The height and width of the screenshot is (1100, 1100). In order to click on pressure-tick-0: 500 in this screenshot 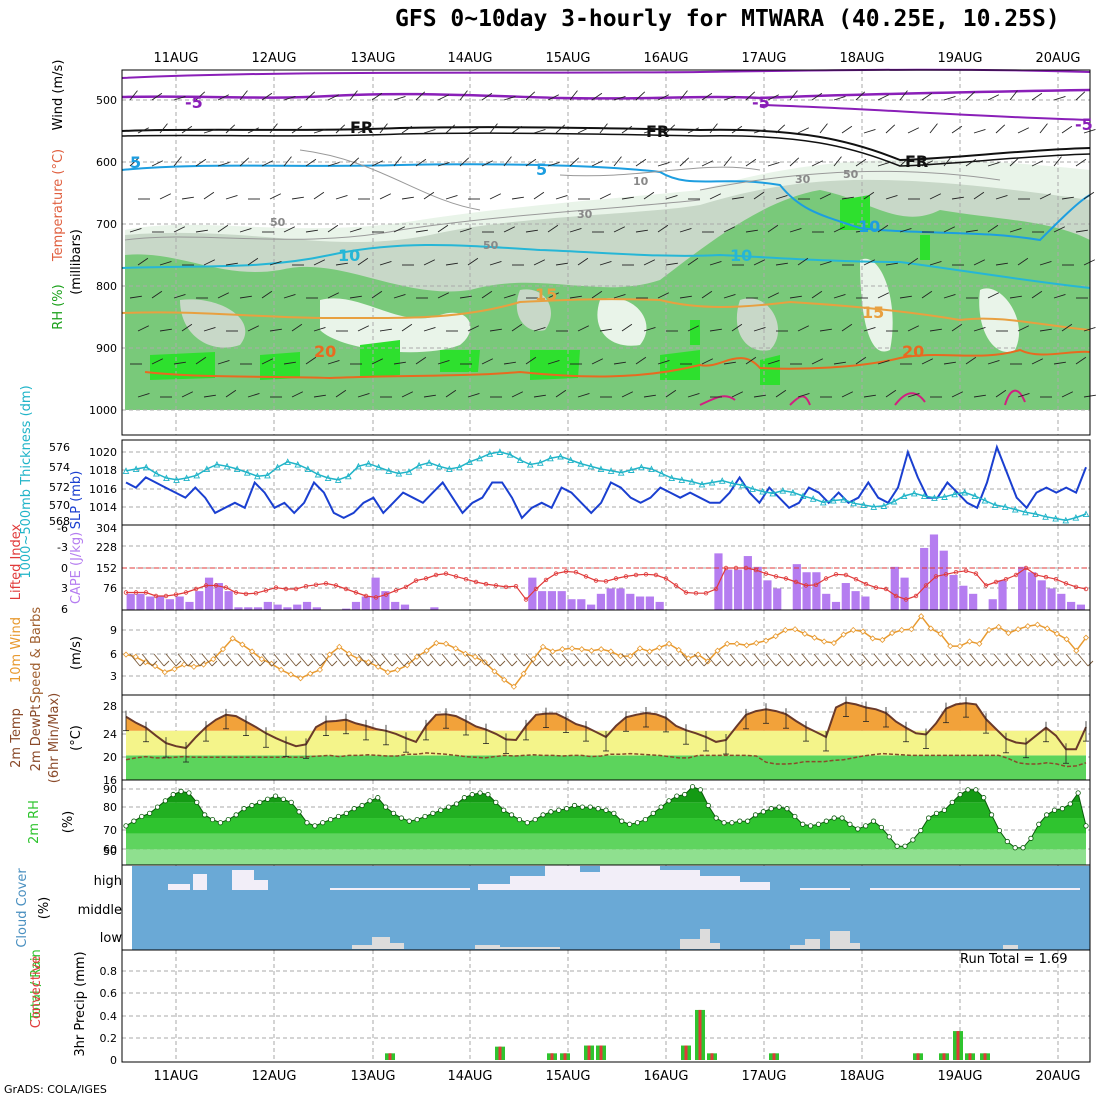, I will do `click(106, 100)`.